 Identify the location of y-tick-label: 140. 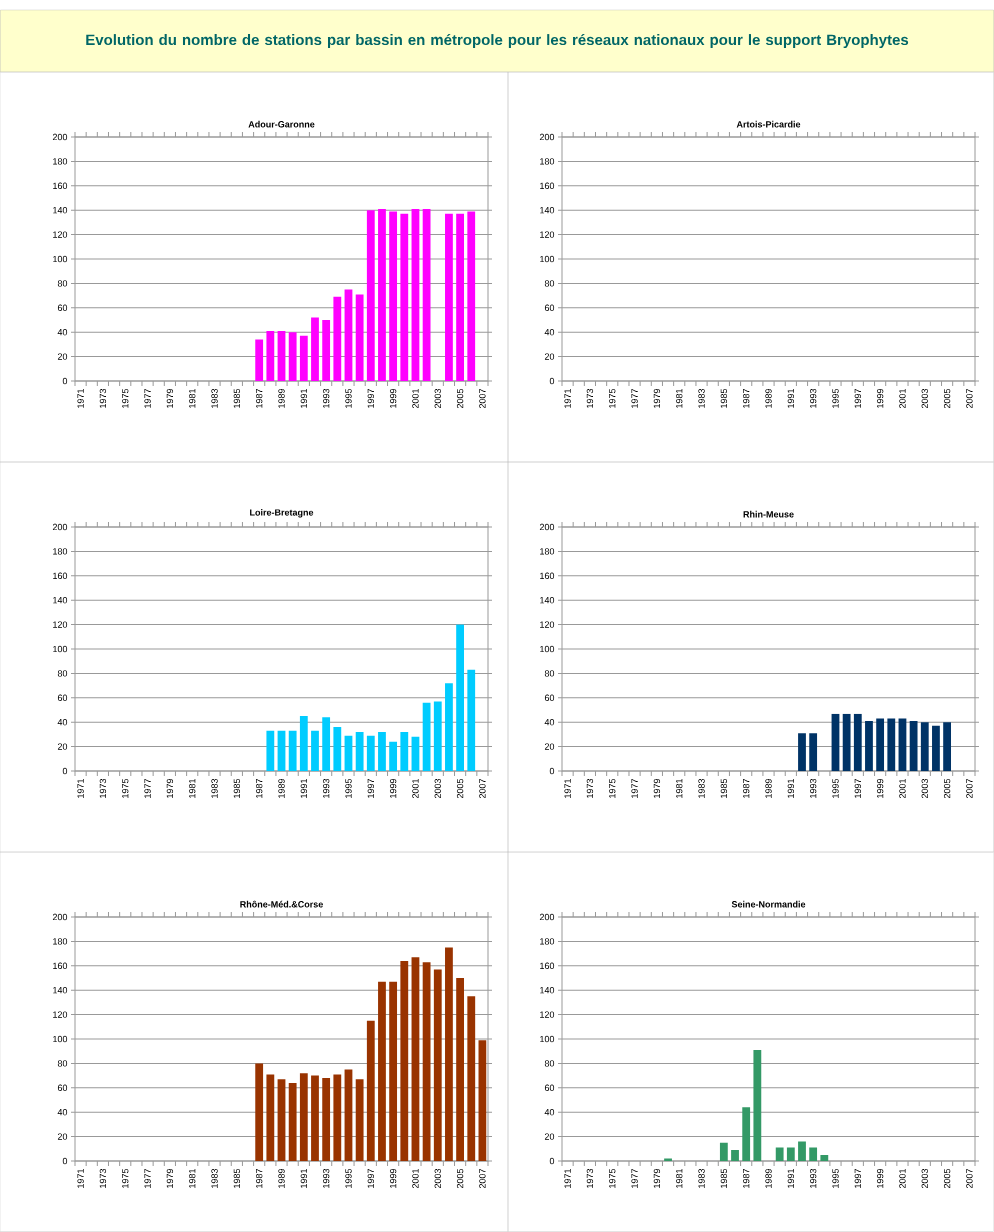
(547, 600).